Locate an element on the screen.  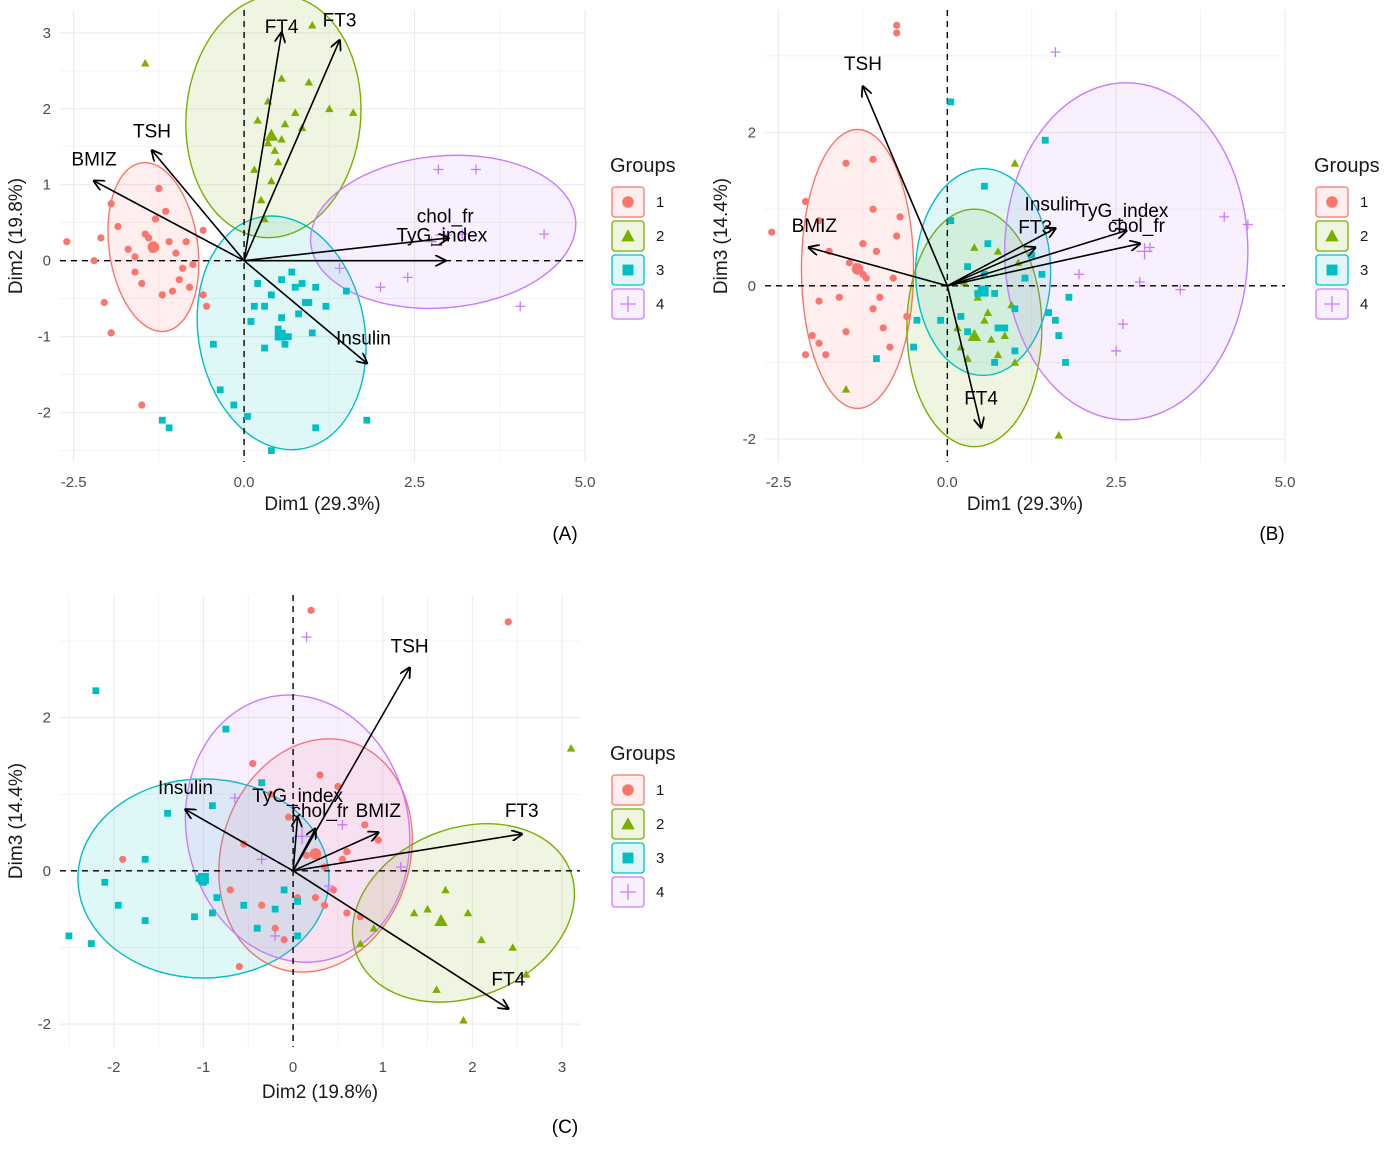
variable-label: FT3 is located at coordinates (340, 21).